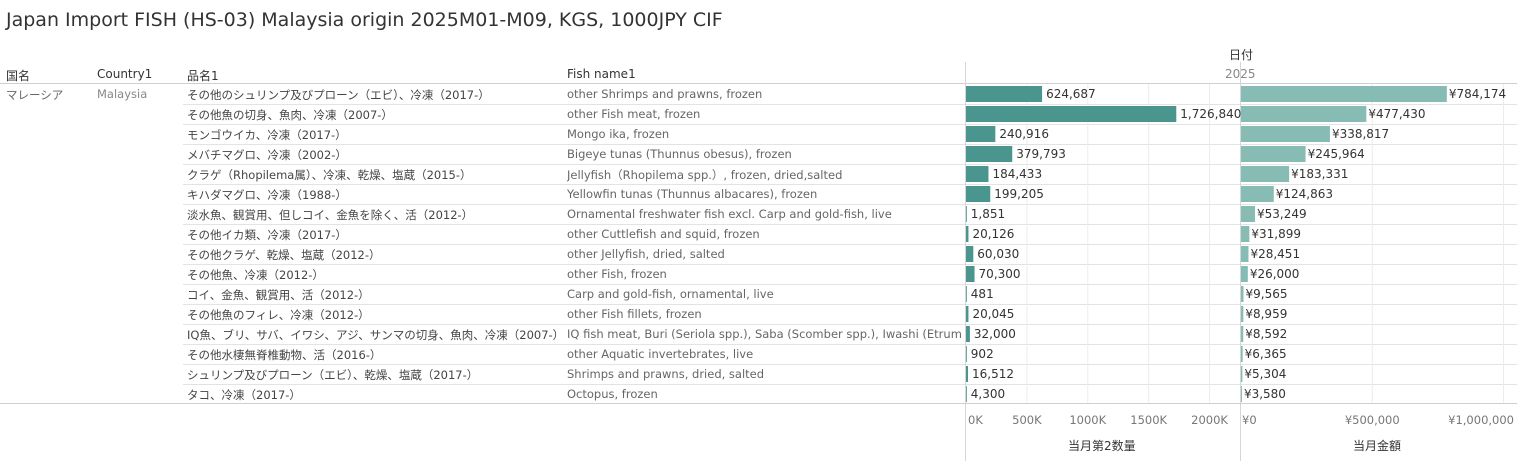  I want to click on qty-tick-label: 2000K, so click(1209, 420).